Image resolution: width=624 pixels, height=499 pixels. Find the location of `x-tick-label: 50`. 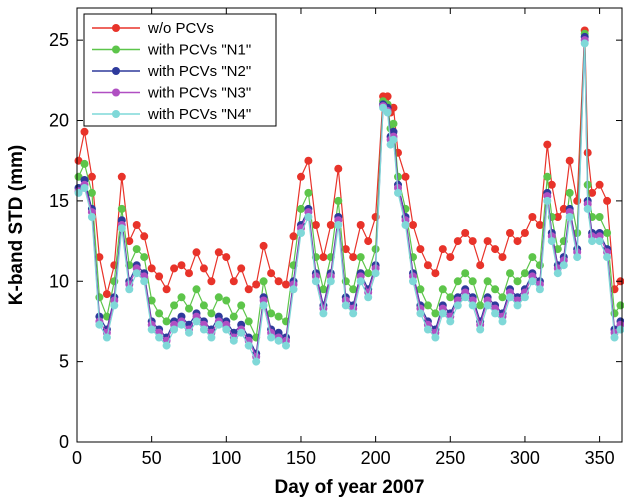

x-tick-label: 50 is located at coordinates (152, 458).